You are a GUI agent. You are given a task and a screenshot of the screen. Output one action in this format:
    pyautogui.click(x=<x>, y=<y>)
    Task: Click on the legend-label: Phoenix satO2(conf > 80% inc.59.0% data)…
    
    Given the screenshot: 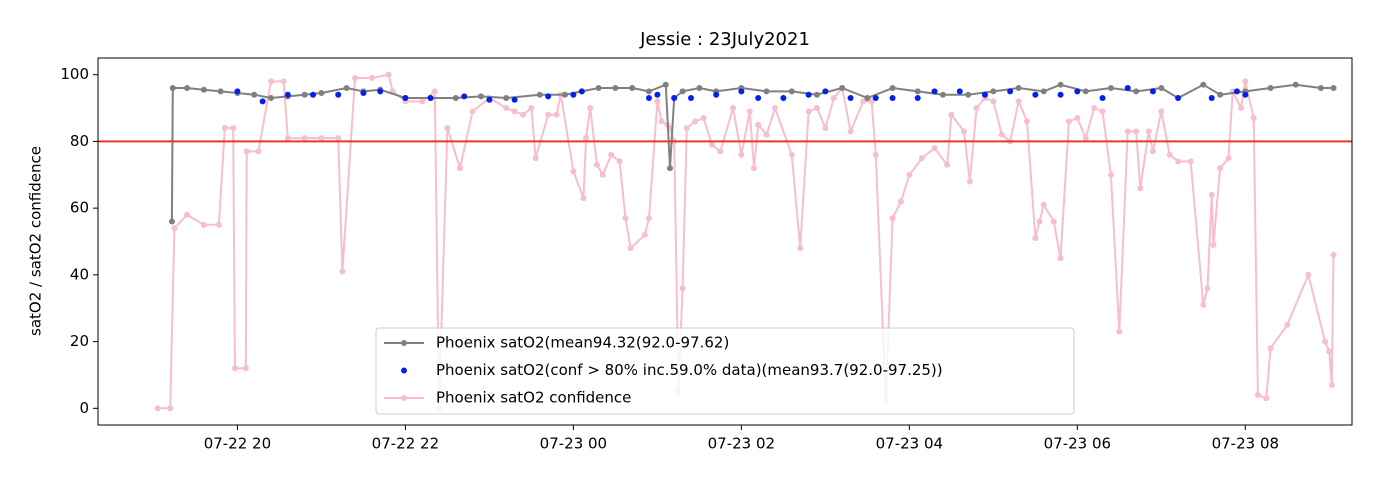 What is the action you would take?
    pyautogui.click(x=689, y=370)
    